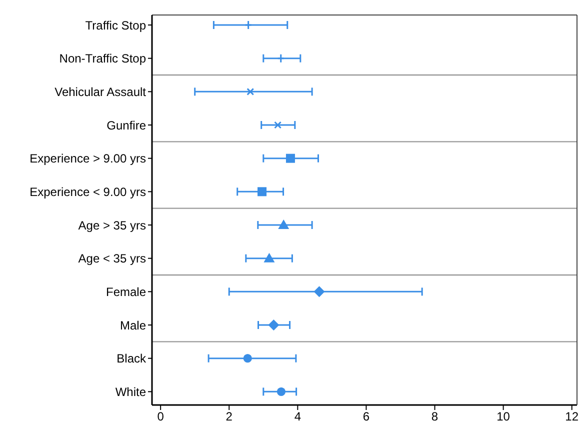 Image resolution: width=580 pixels, height=424 pixels. Describe the element at coordinates (366, 417) in the screenshot. I see `x-tick-label: 6` at that location.